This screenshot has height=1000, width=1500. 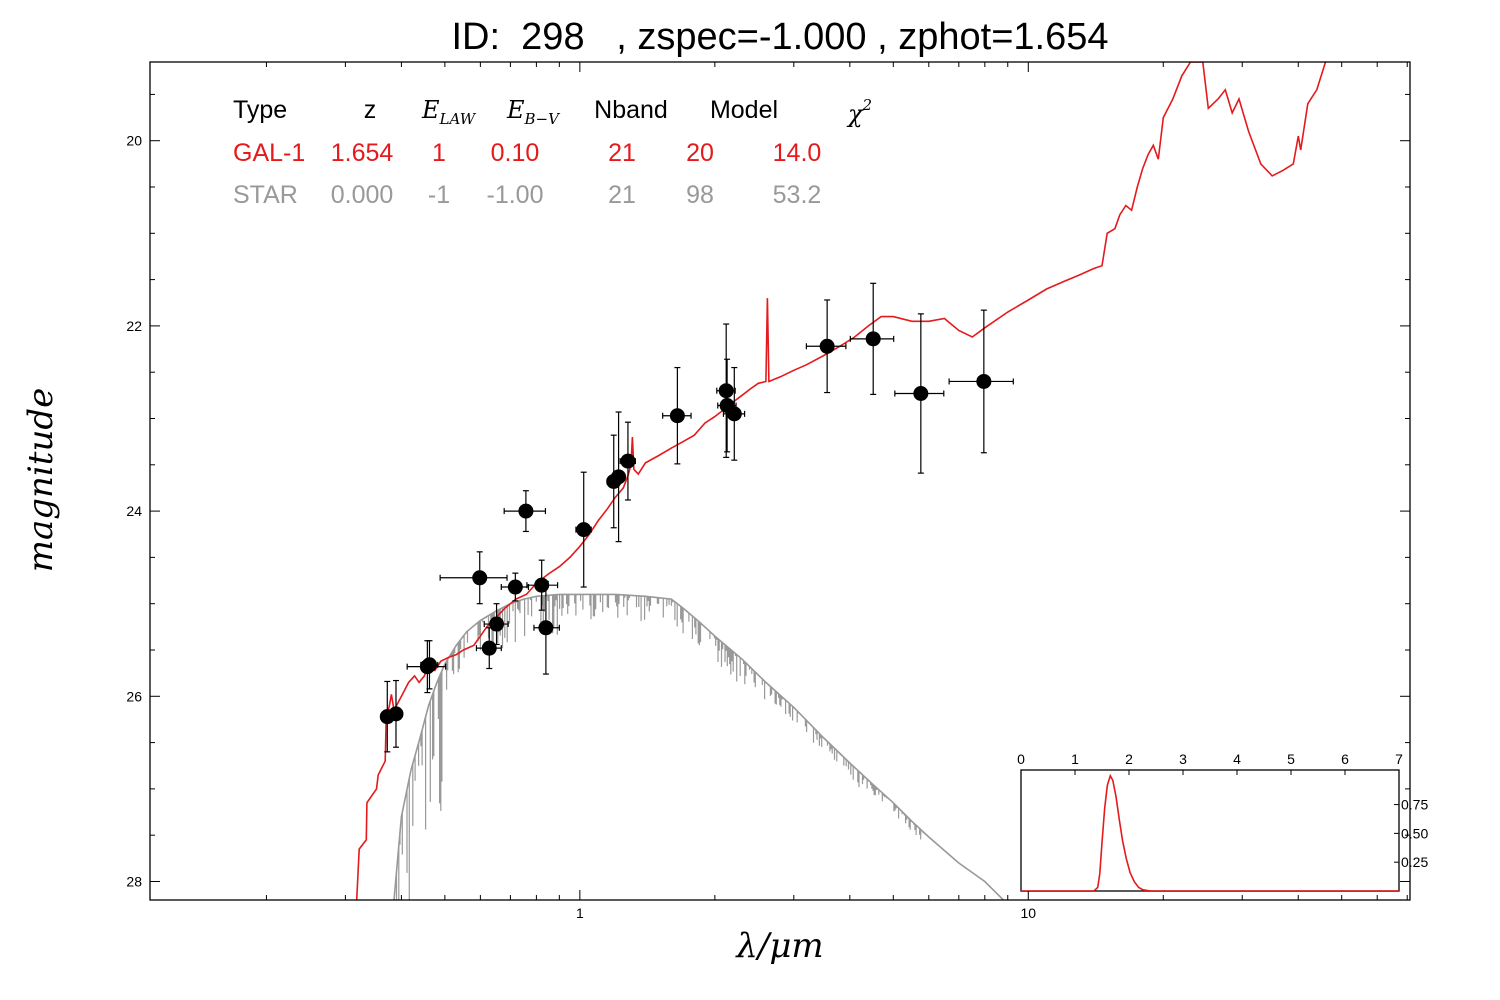 I want to click on legend-header-chi2: χ2, so click(x=859, y=112).